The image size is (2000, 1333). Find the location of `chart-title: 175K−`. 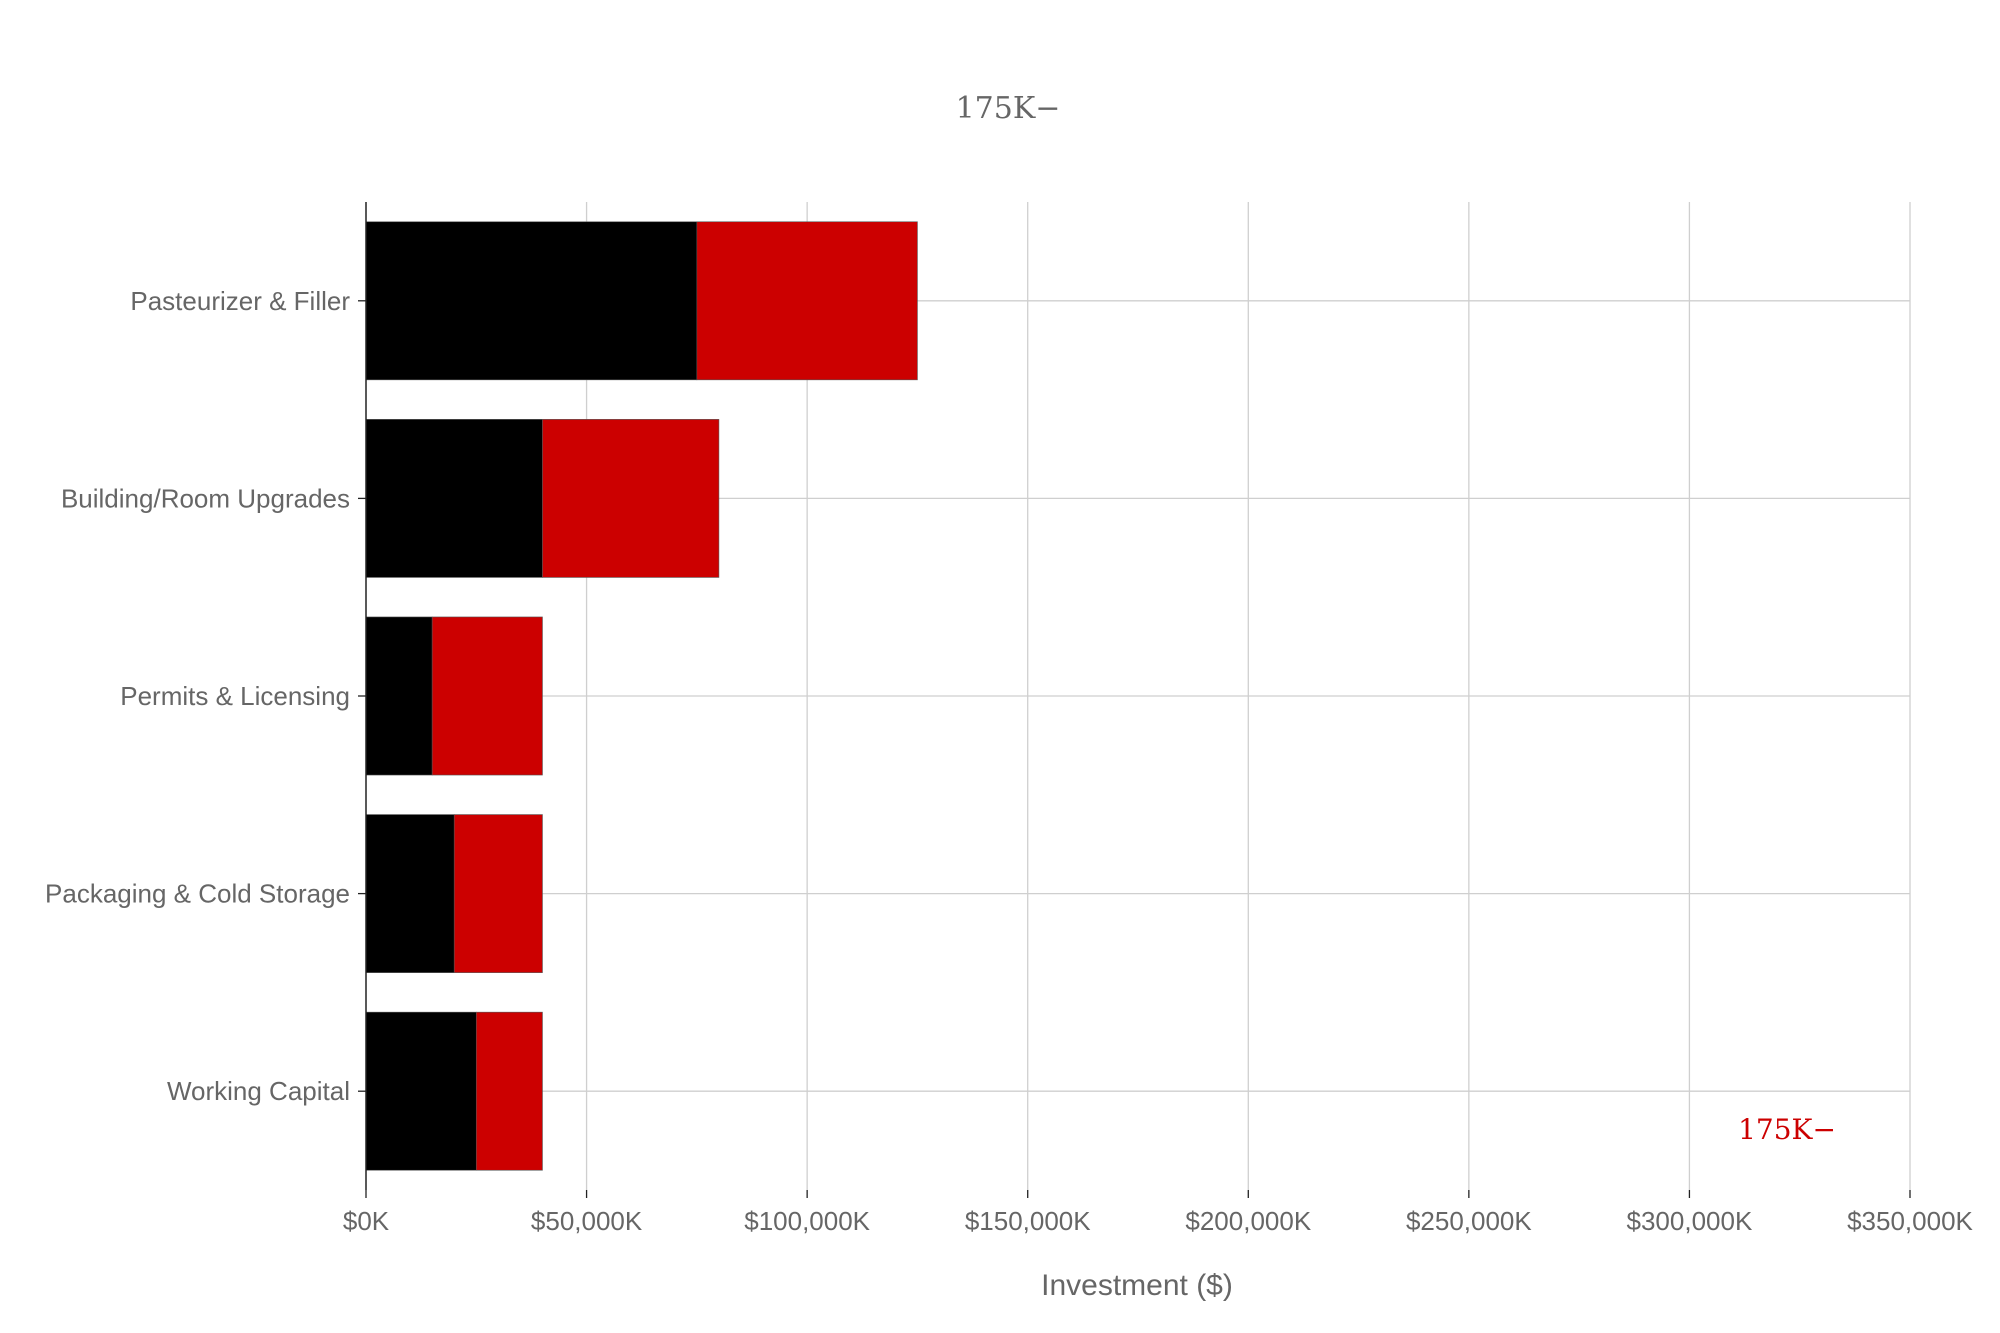

chart-title: 175K− is located at coordinates (1008, 108).